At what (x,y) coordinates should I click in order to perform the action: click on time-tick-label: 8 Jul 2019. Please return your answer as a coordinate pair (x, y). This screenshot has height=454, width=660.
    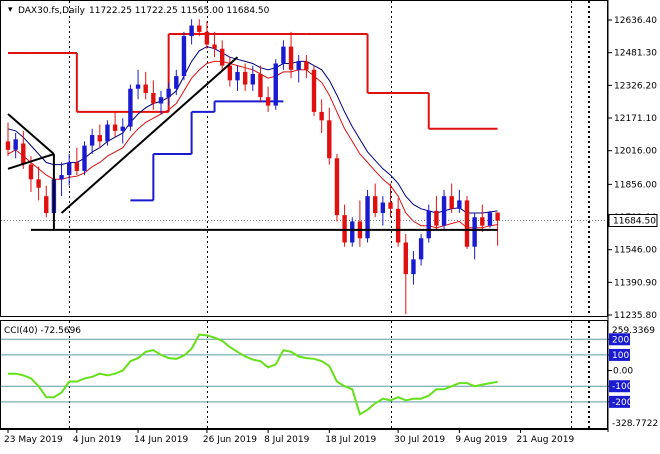
    Looking at the image, I should click on (286, 440).